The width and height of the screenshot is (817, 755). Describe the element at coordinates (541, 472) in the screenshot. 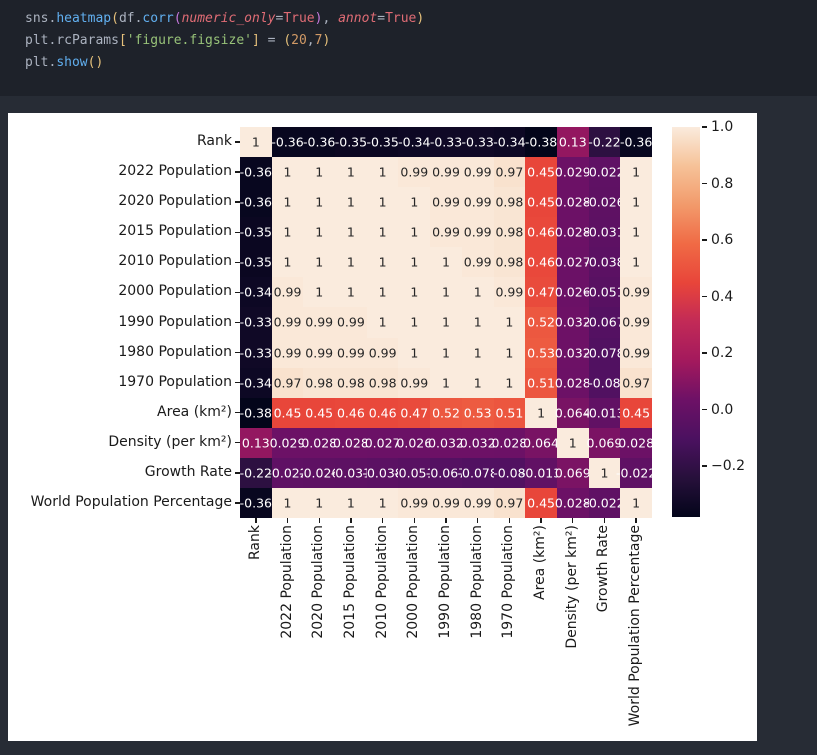

I see `heatmap-cell: -0.013` at that location.